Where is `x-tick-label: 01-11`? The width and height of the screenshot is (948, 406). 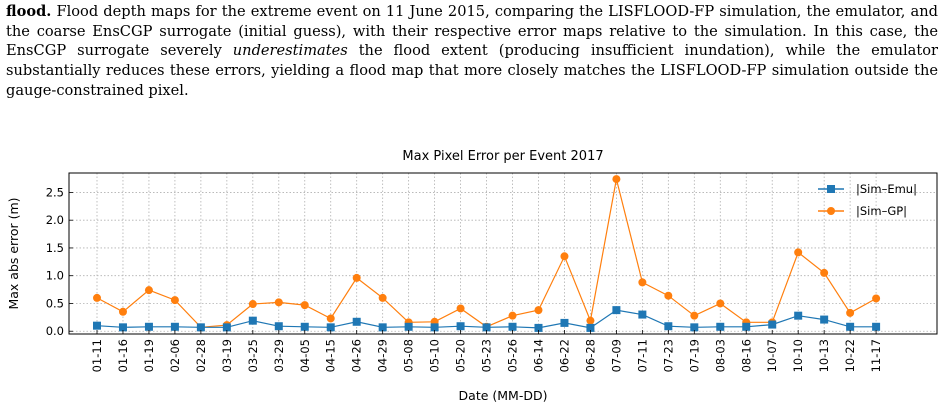 x-tick-label: 01-11 is located at coordinates (97, 355).